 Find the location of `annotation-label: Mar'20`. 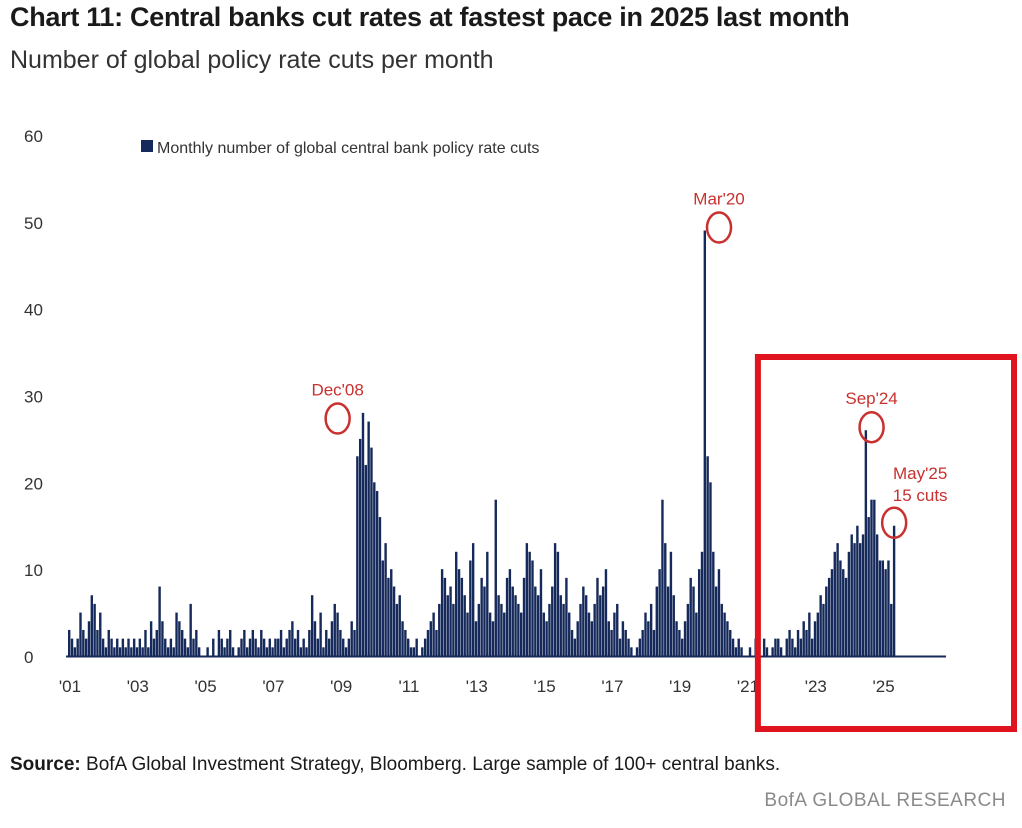

annotation-label: Mar'20 is located at coordinates (718, 199).